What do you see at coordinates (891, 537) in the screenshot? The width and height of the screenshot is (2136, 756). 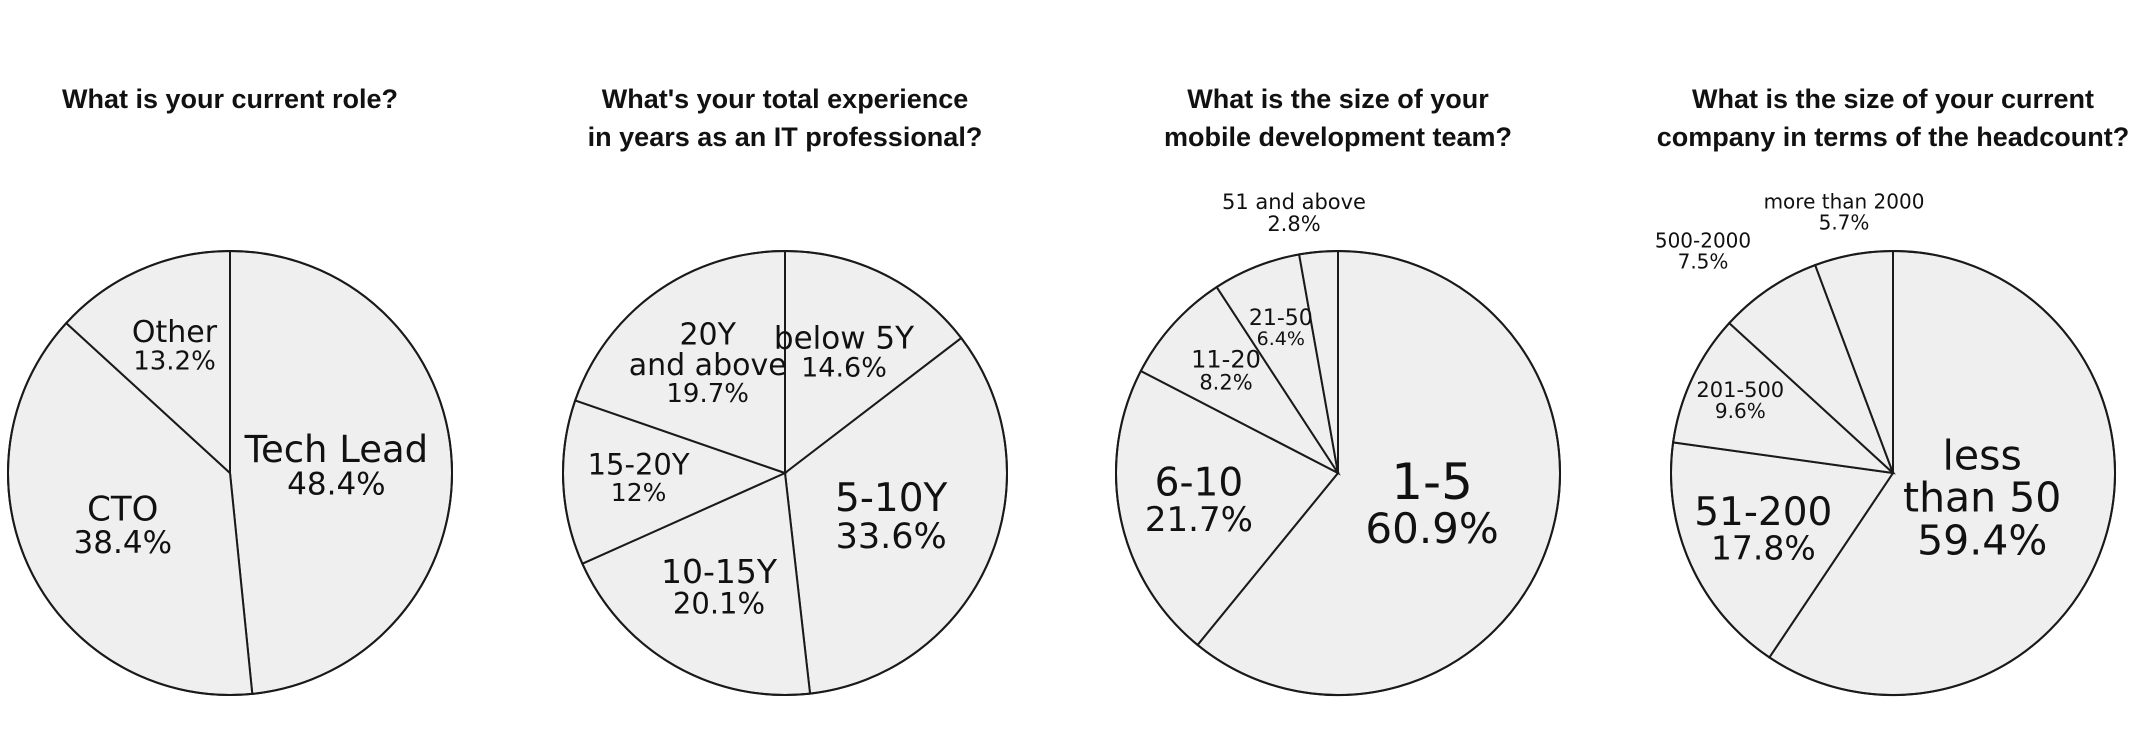 I see `slice-value: 33.6%` at bounding box center [891, 537].